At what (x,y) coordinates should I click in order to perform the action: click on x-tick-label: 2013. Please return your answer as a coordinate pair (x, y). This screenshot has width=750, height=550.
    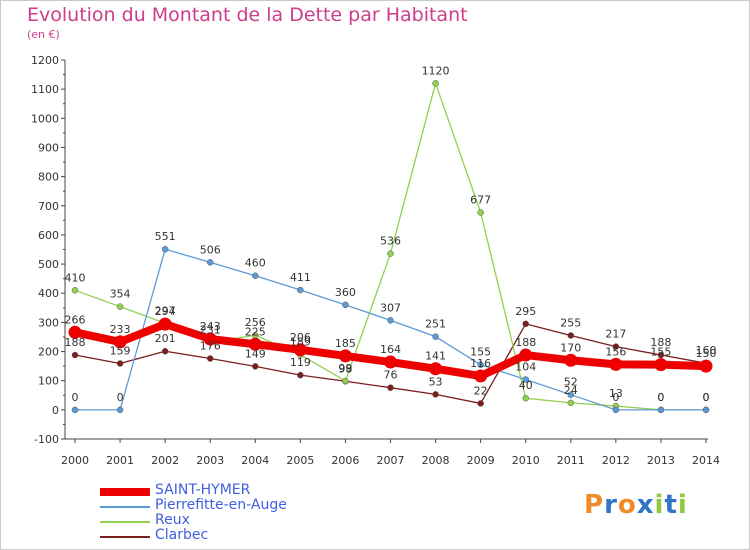
    Looking at the image, I should click on (661, 460).